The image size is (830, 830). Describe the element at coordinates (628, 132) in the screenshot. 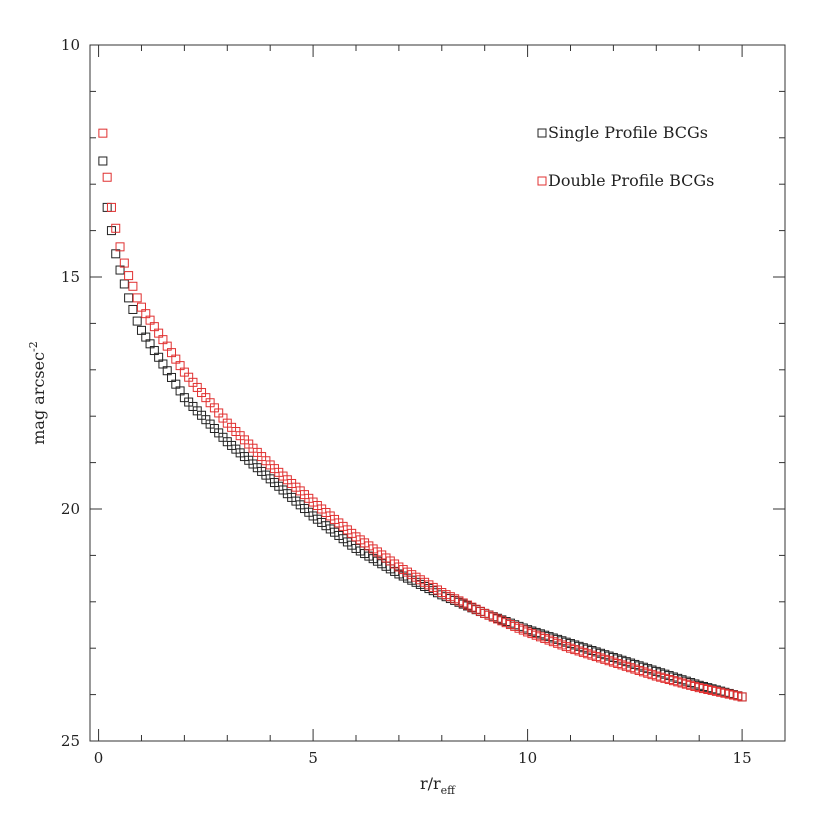

I see `legend-label-single: Single Profile BCGs` at that location.